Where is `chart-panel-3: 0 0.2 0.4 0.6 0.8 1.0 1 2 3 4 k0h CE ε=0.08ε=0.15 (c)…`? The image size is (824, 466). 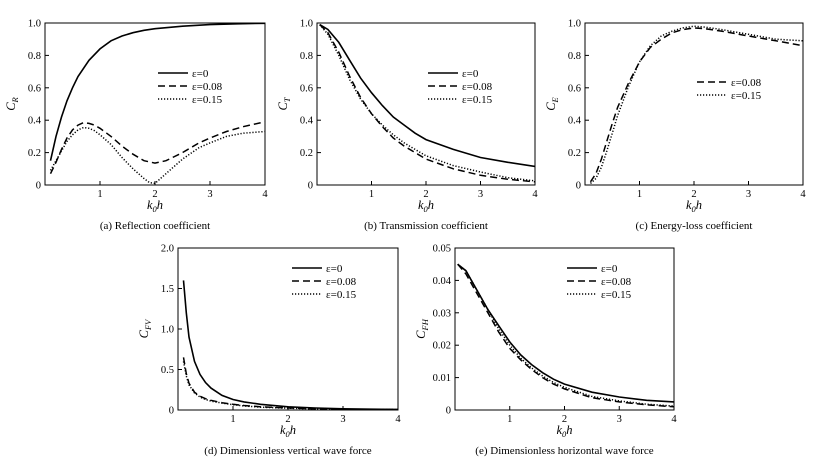
chart-panel-3: 0 0.2 0.4 0.6 0.8 1.0 1 2 3 4 k0h CE ε=0.08ε=0.15 (c)… is located at coordinates (675, 126).